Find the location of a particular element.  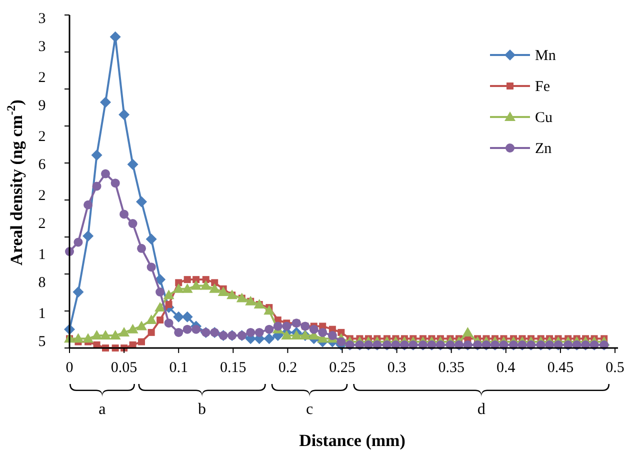

legend-label: Mn is located at coordinates (545, 56).